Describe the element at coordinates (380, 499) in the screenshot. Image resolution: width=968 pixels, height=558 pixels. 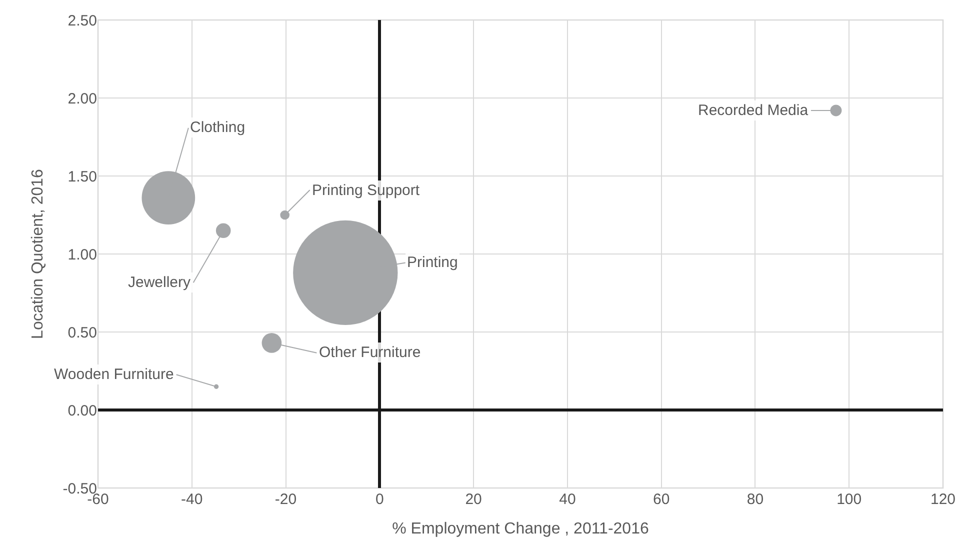
I see `x-tick-label: 0` at that location.